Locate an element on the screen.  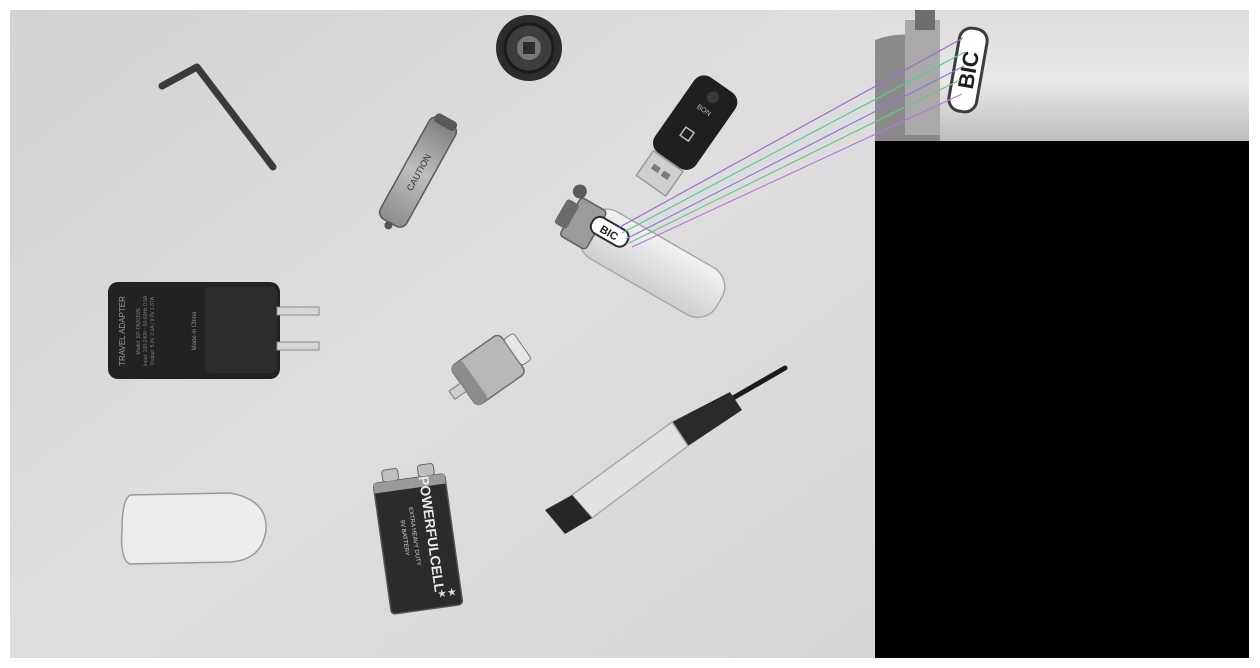
allen-key is located at coordinates (217, 117).